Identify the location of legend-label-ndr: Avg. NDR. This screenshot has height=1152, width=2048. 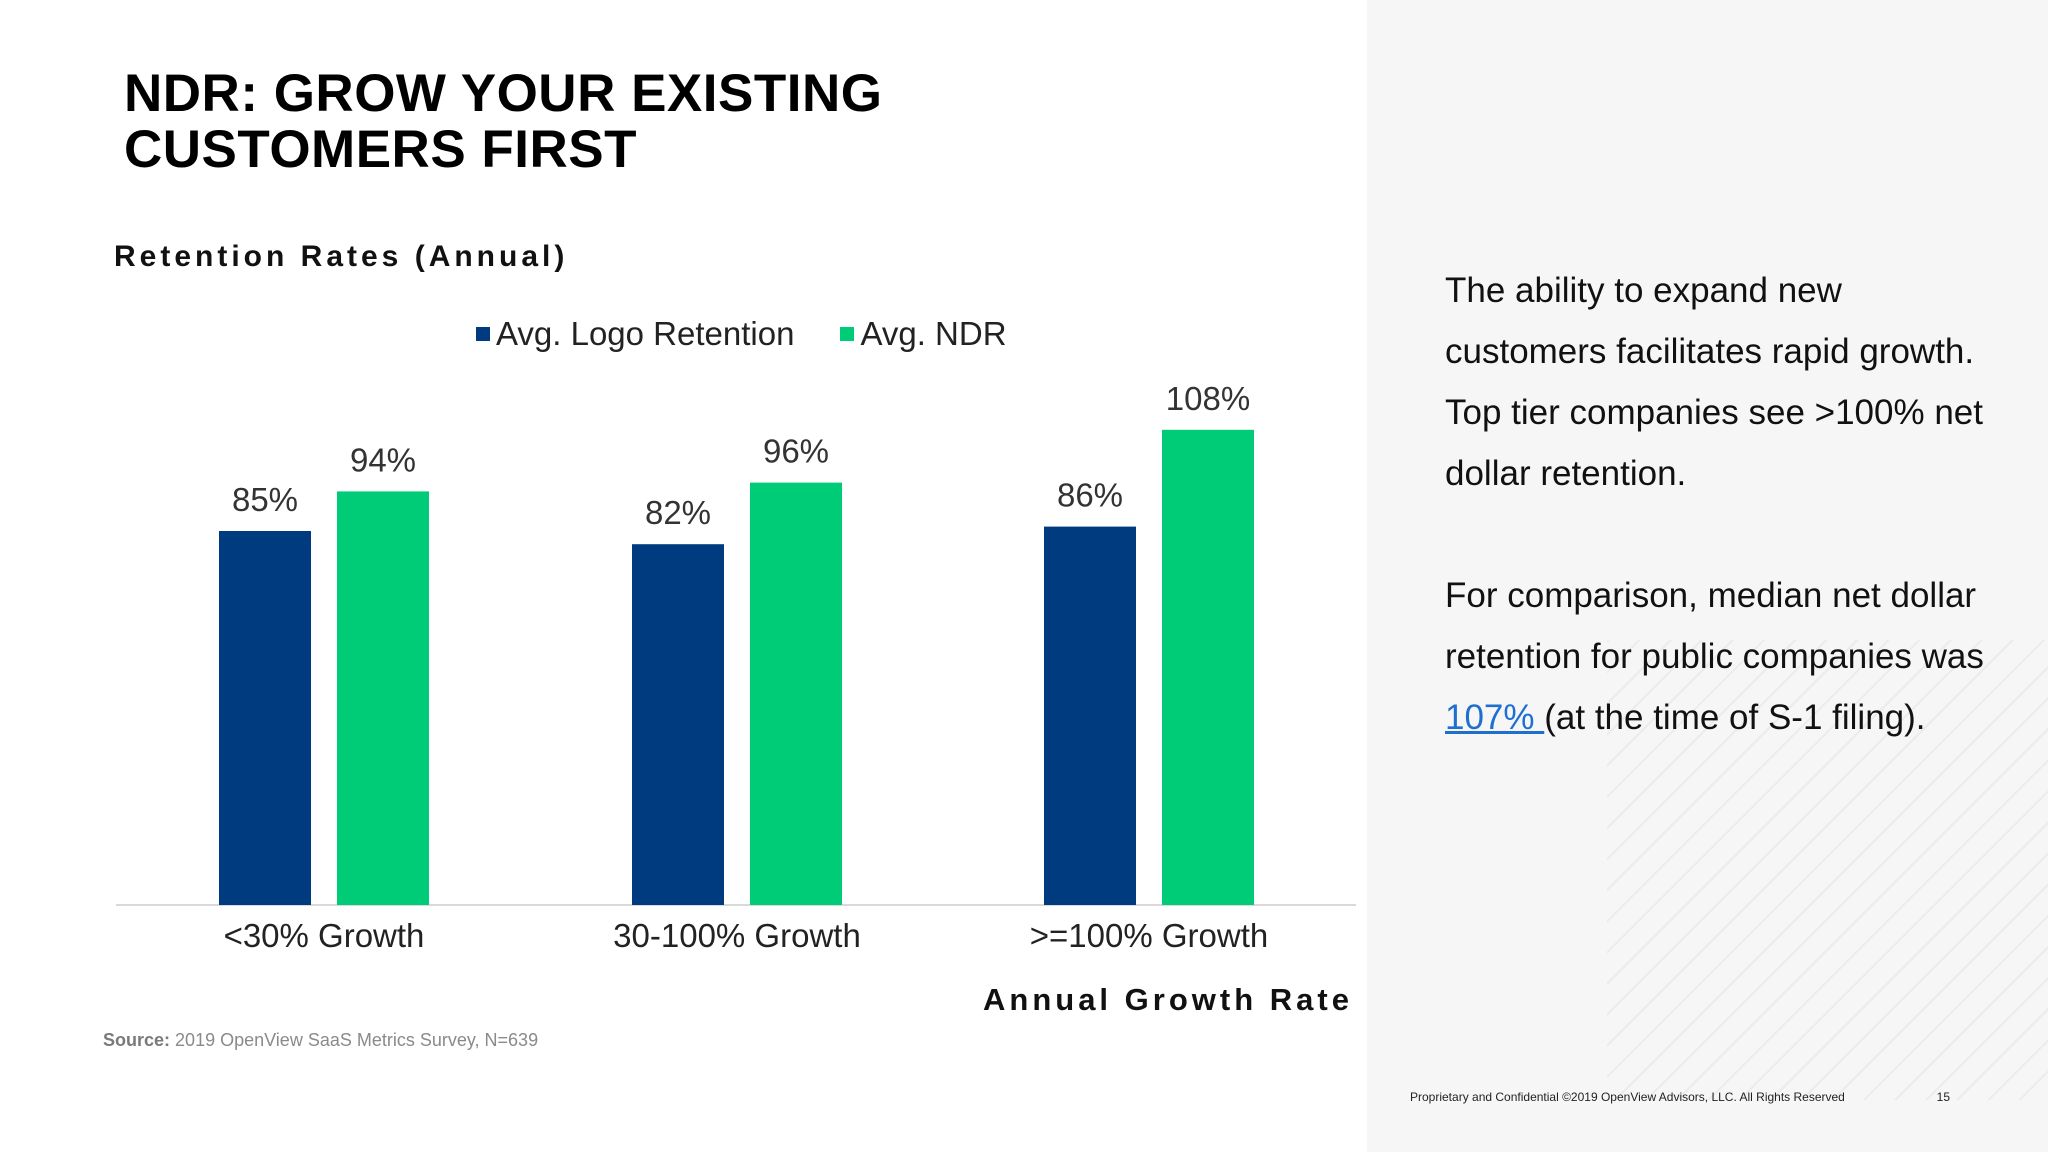
(933, 333).